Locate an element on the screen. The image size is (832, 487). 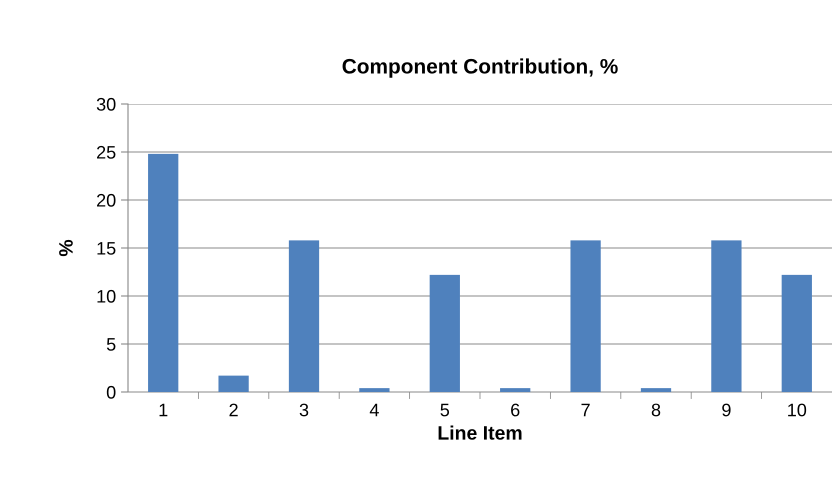
y-tick-label: 20 is located at coordinates (106, 200).